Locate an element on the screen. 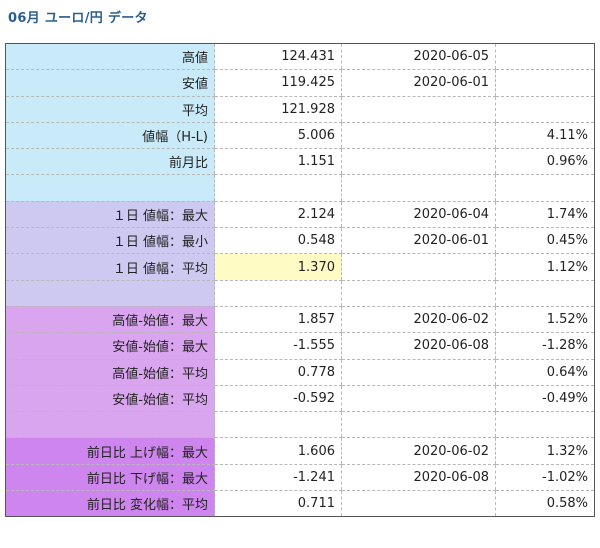  table-row: １日 値幅：最小 0.548 2020-06-01 0.45% is located at coordinates (300, 241).